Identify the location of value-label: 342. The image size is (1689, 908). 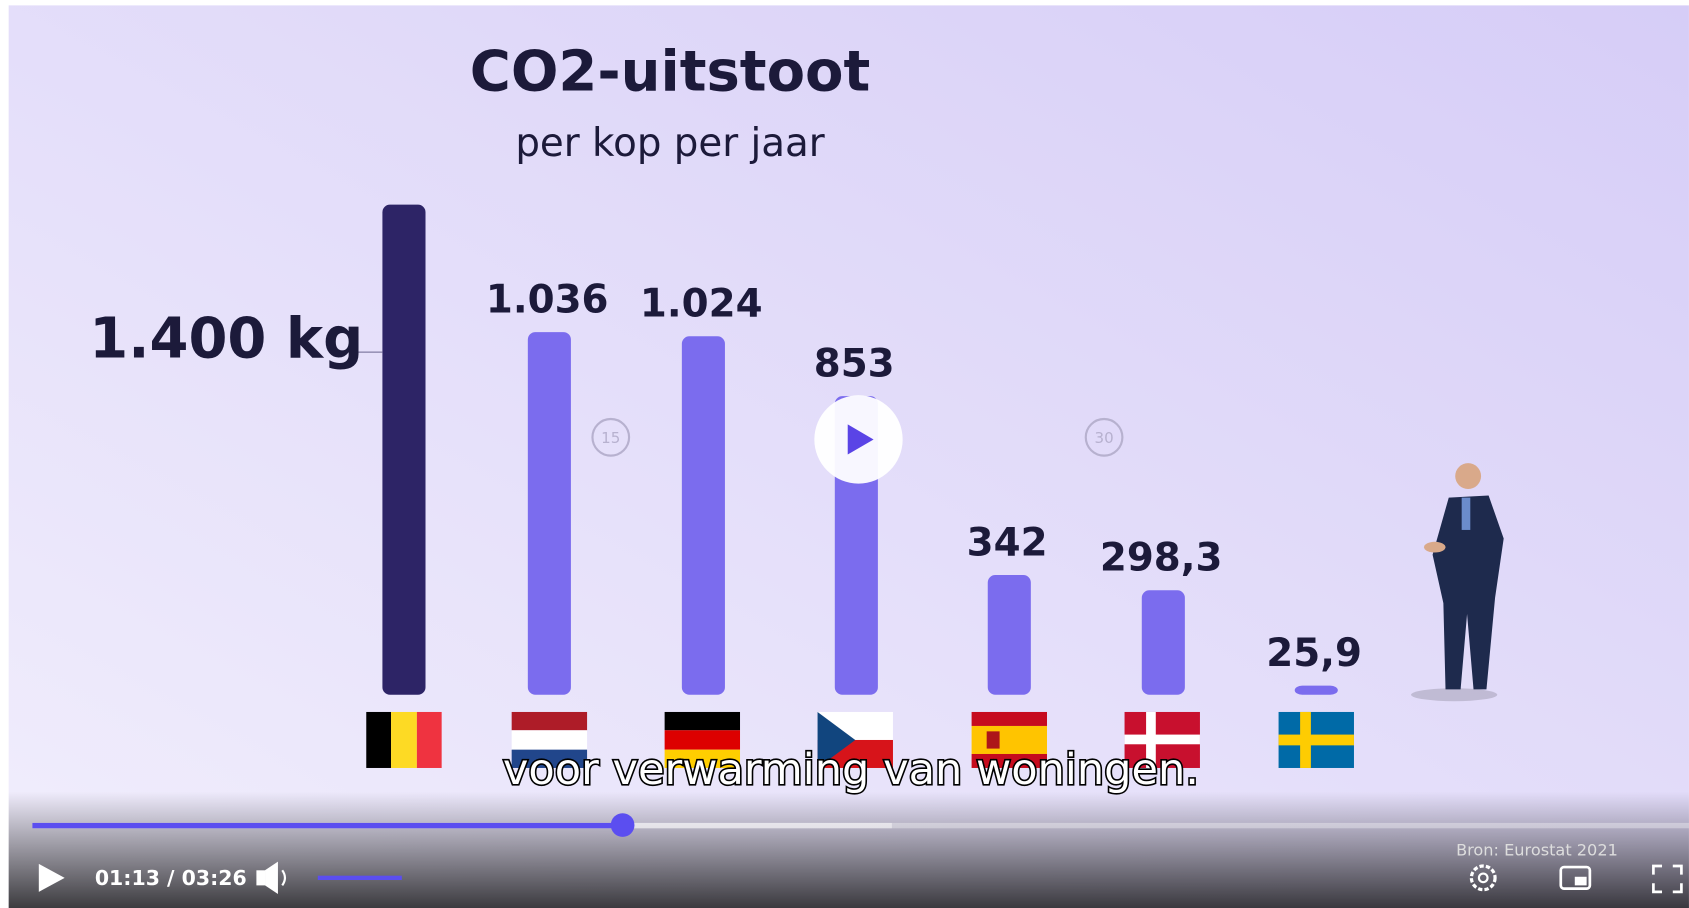
(1007, 542).